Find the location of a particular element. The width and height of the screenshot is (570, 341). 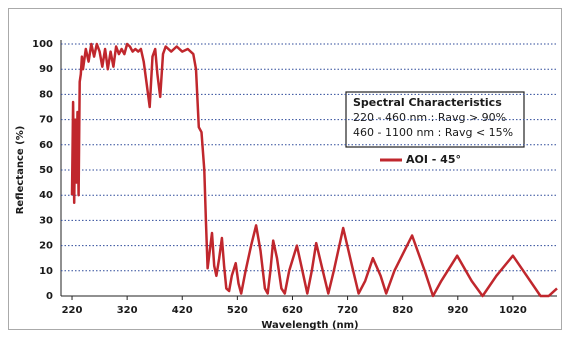

x-tick-label: 620 is located at coordinates (292, 310).